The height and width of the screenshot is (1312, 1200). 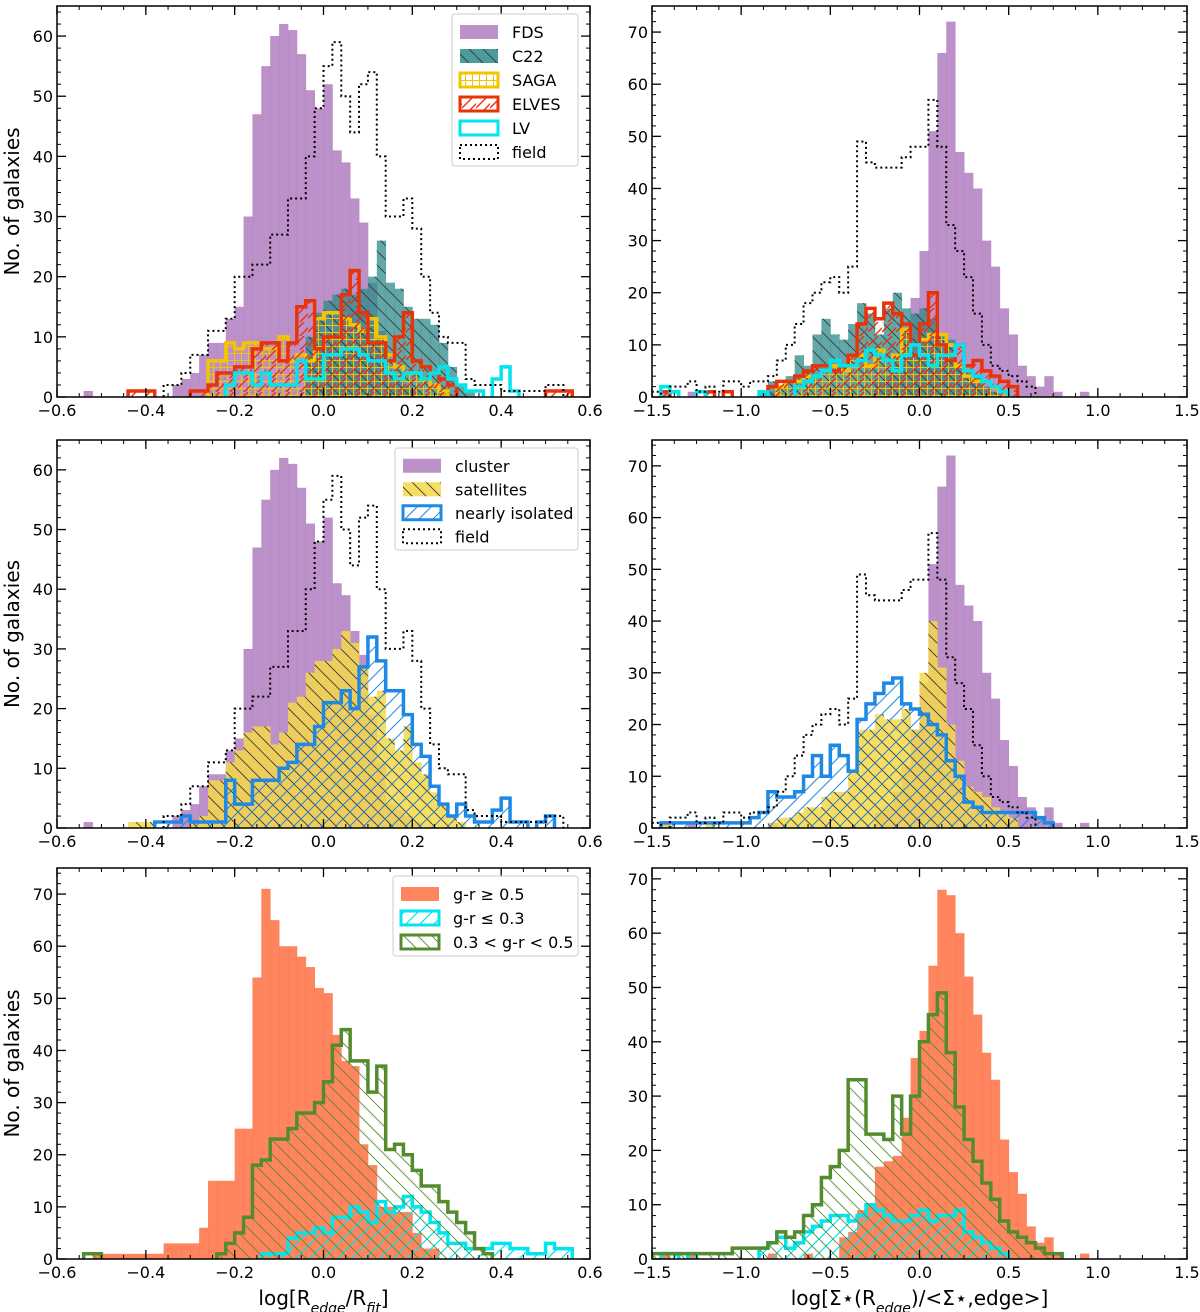 I want to click on y-tick-label: 50, so click(x=638, y=136).